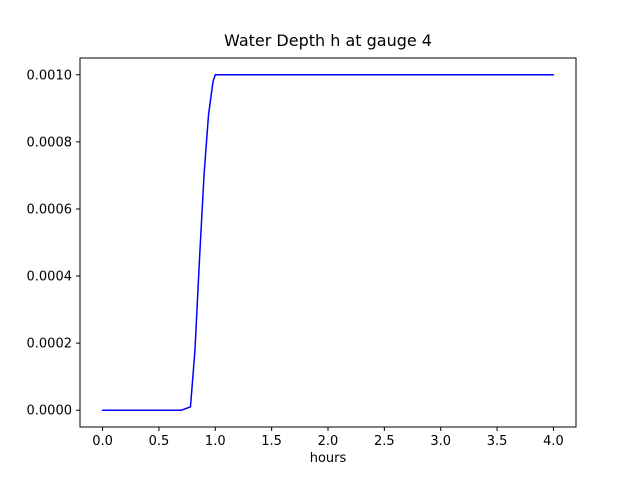 This screenshot has height=480, width=640. Describe the element at coordinates (50, 344) in the screenshot. I see `y-tick-label: 0.0002` at that location.